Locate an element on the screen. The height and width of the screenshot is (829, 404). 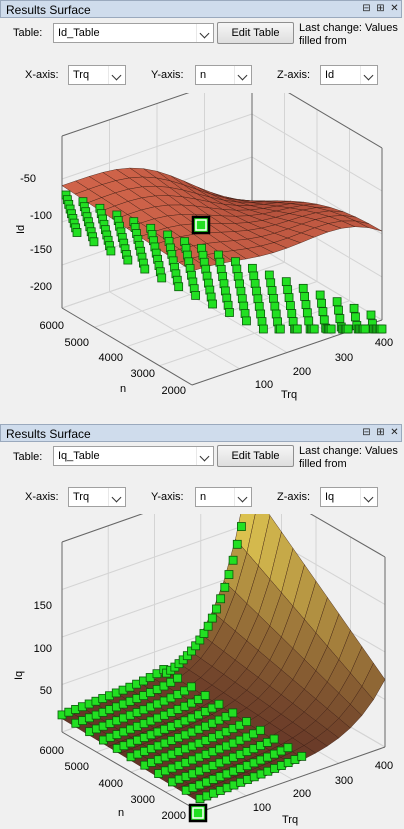
table-select: Iq_Table is located at coordinates (133, 456).